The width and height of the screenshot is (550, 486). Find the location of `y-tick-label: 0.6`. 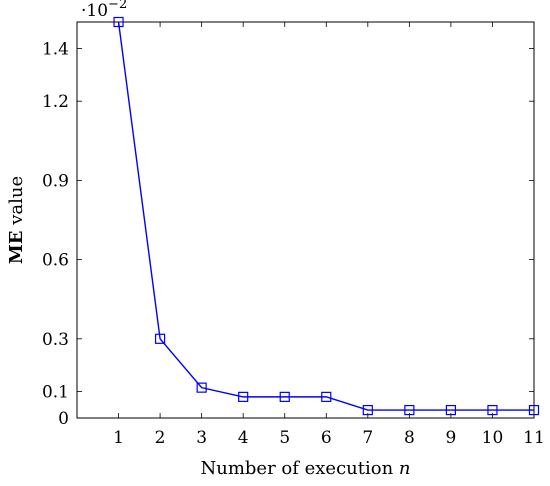

y-tick-label: 0.6 is located at coordinates (55, 261).